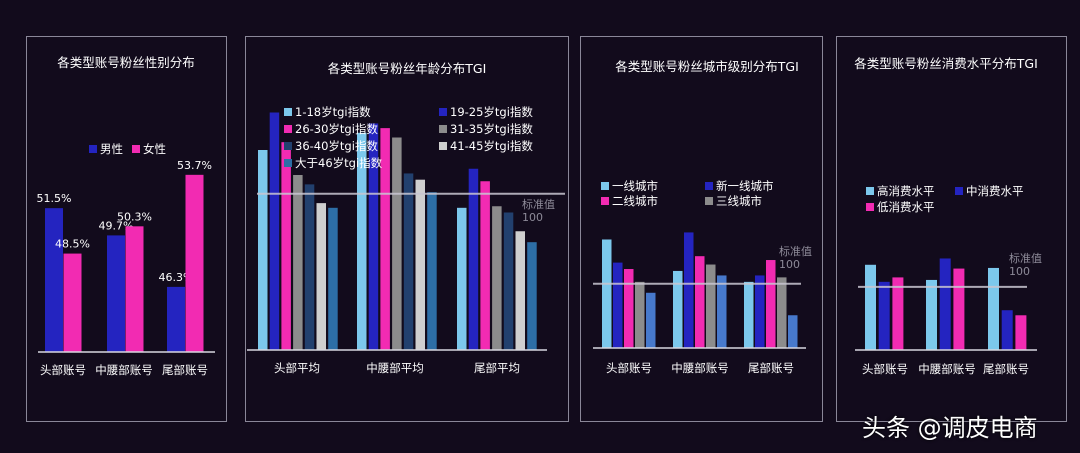  I want to click on legend-item: 36-40岁tgi指数, so click(331, 146).